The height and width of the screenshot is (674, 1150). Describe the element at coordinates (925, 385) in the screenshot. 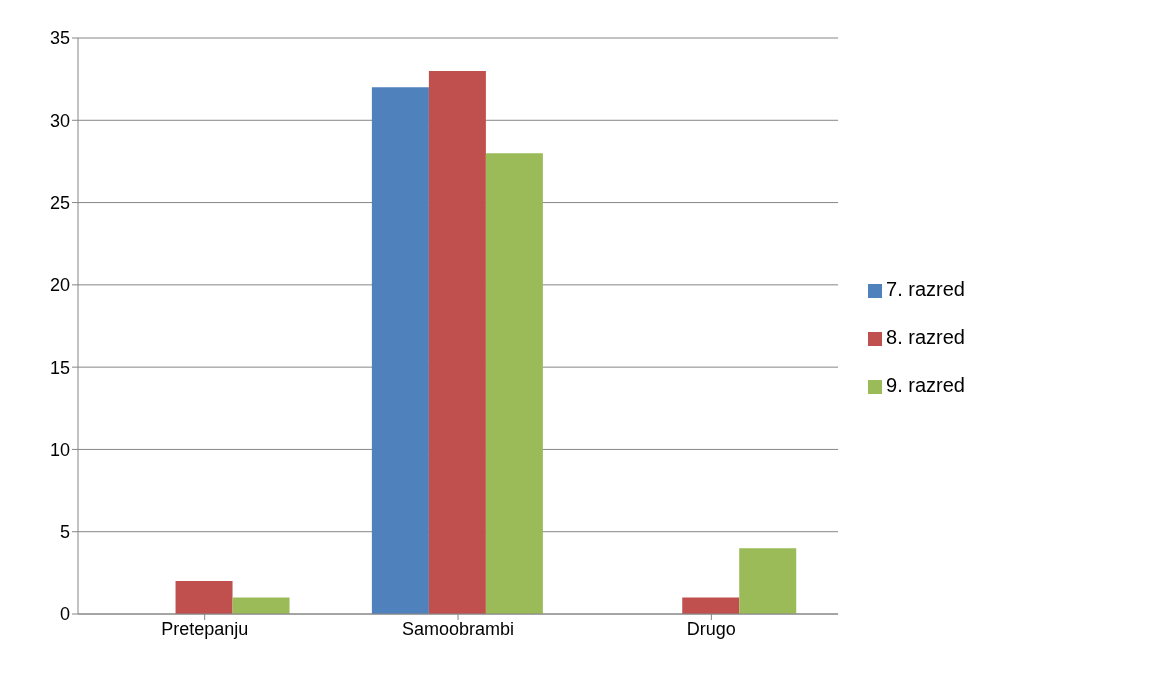

I see `legend-label: 9. razred` at that location.